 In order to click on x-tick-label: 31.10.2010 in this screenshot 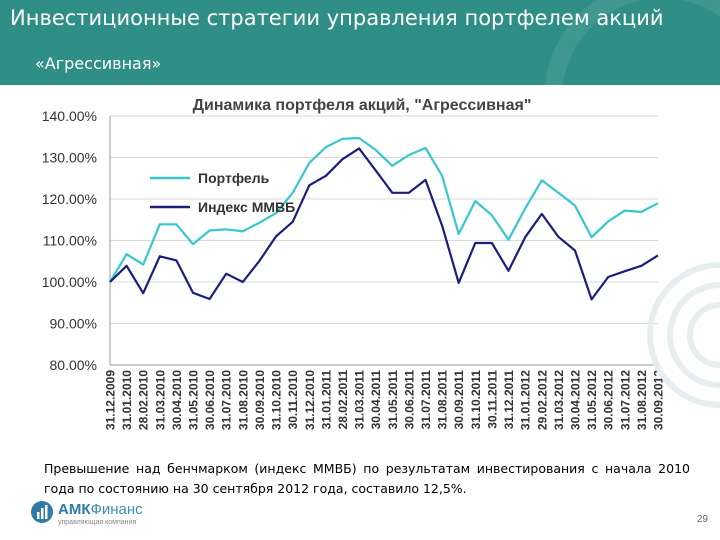, I will do `click(277, 400)`.